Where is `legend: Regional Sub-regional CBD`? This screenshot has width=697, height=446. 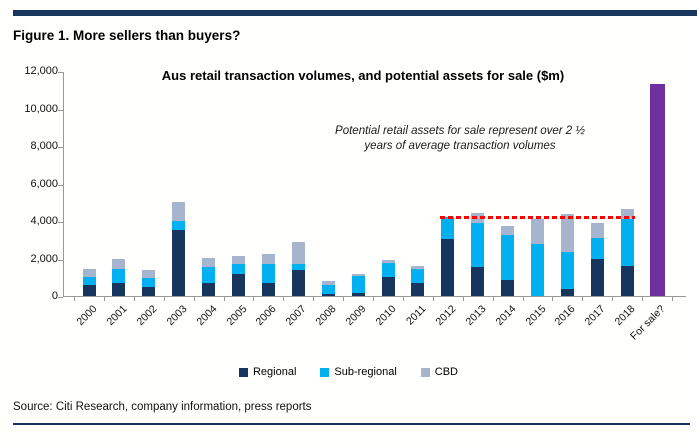 legend: Regional Sub-regional CBD is located at coordinates (348, 372).